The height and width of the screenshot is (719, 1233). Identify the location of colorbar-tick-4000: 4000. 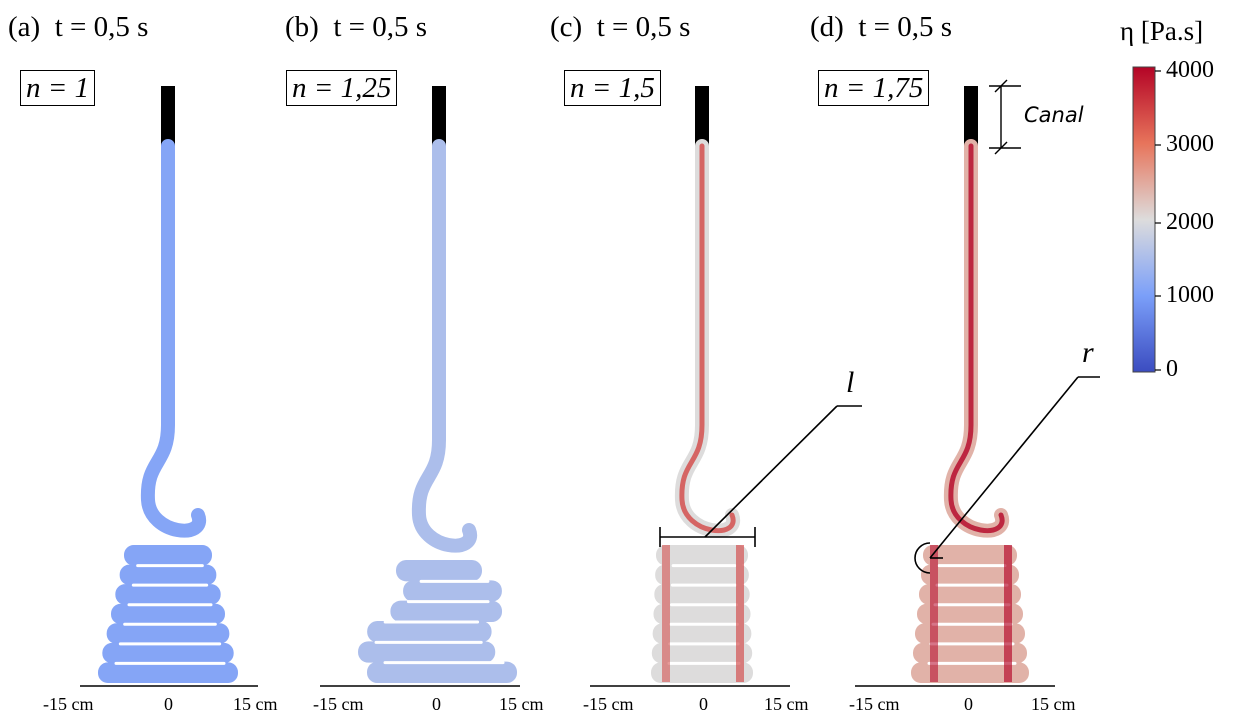
(1190, 70).